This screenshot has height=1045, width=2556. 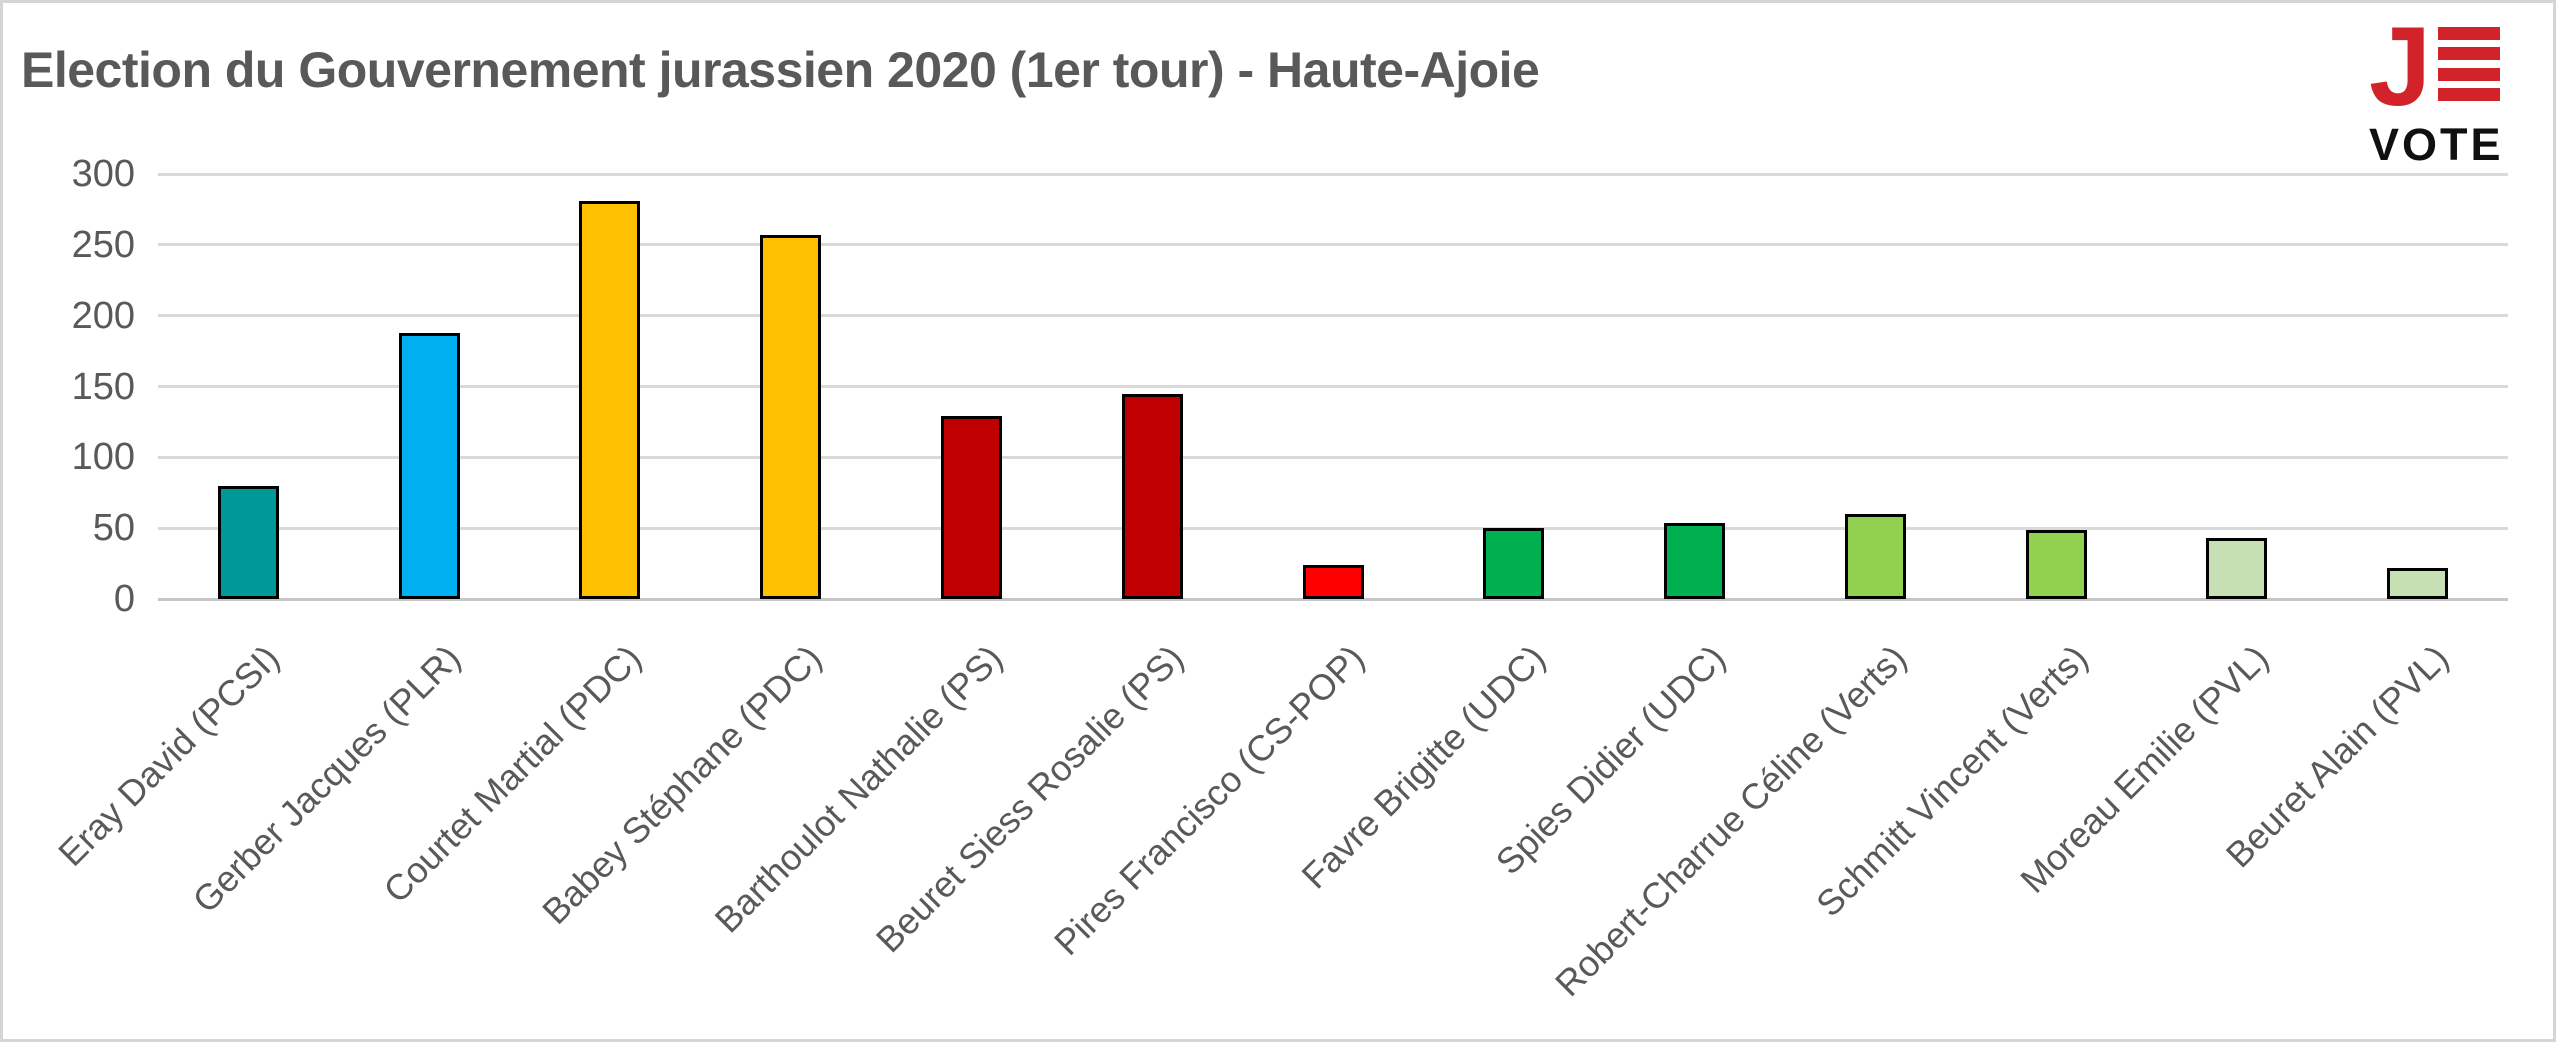 What do you see at coordinates (103, 315) in the screenshot?
I see `y-axis-label-200: 200` at bounding box center [103, 315].